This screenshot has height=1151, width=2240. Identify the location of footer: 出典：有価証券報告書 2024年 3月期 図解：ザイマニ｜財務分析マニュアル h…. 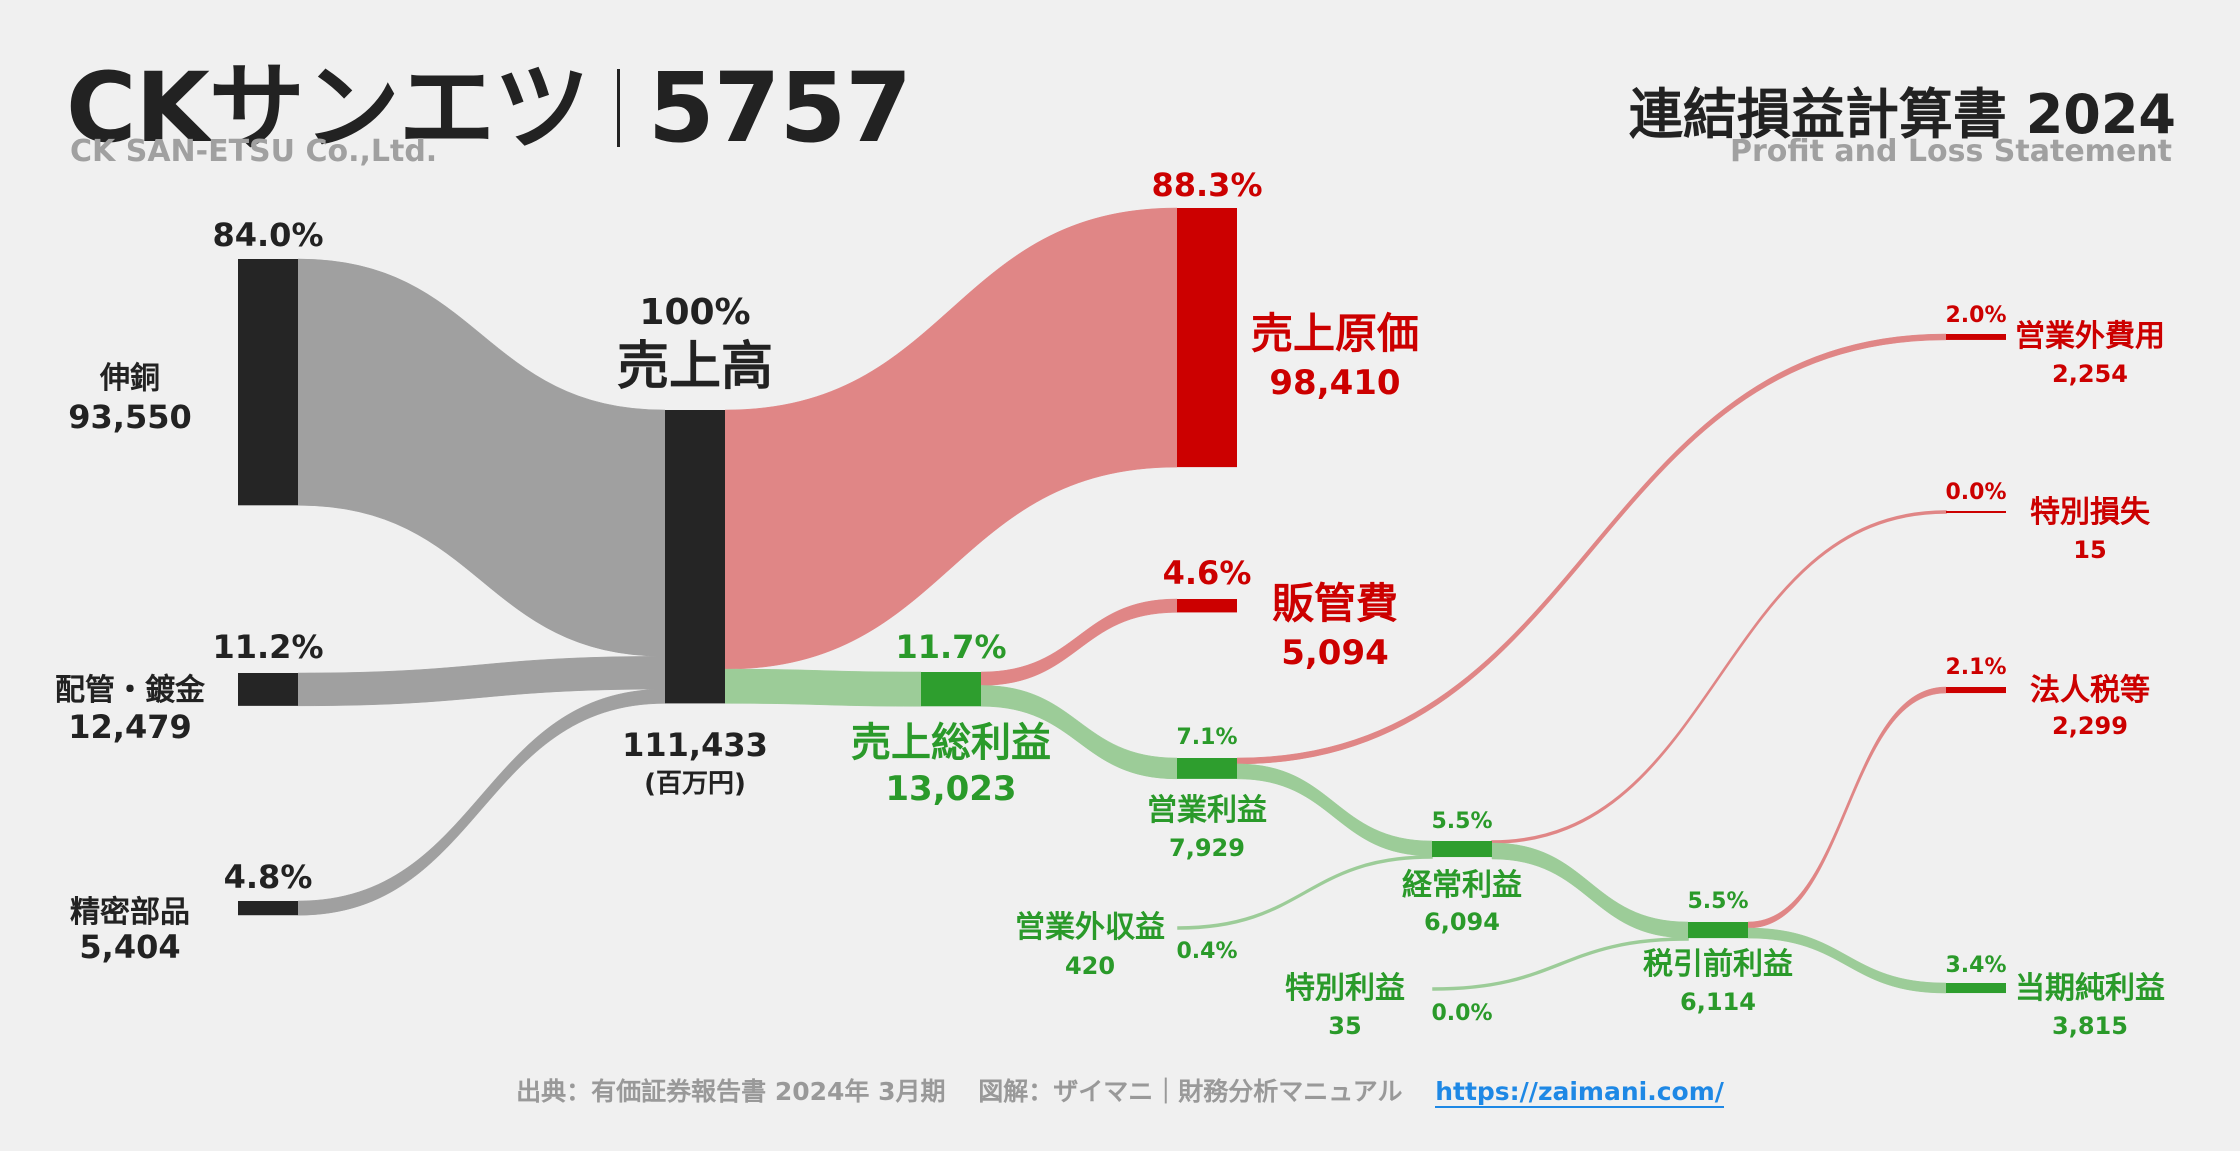
(1120, 1090).